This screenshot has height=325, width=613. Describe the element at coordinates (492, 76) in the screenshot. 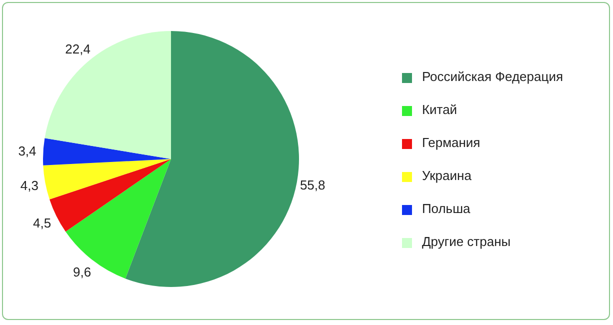

I see `legend-label: Российская Федерация` at that location.